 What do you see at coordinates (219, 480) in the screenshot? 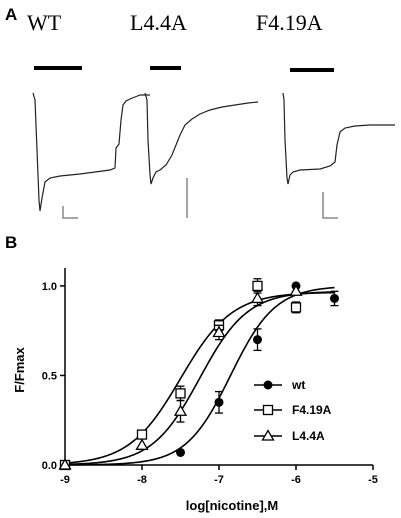
I see `x-tick-label: -7` at bounding box center [219, 480].